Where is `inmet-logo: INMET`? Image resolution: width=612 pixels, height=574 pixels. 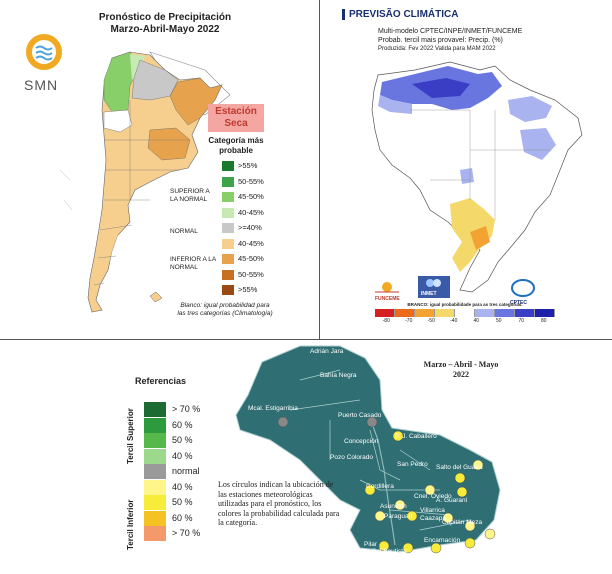
inmet-logo: INMET is located at coordinates (434, 287).